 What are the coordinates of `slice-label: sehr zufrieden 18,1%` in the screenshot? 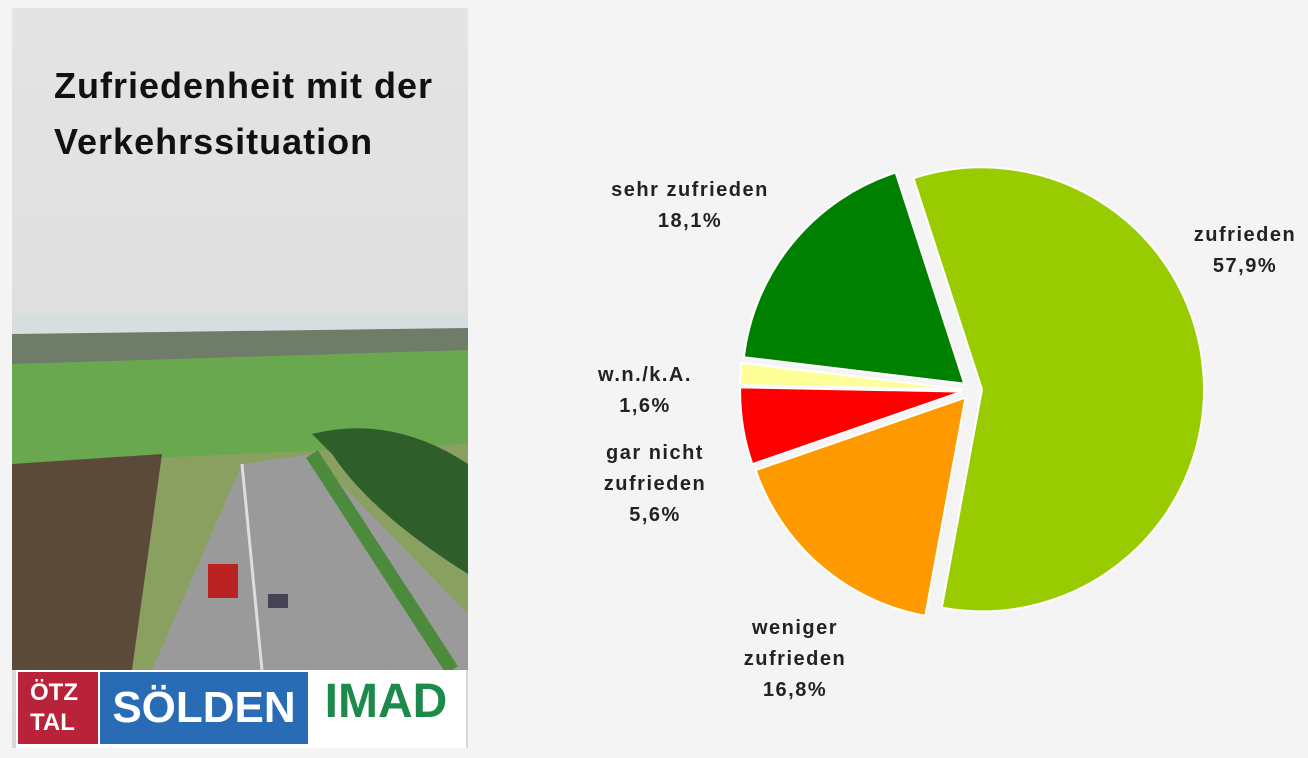 It's located at (690, 206).